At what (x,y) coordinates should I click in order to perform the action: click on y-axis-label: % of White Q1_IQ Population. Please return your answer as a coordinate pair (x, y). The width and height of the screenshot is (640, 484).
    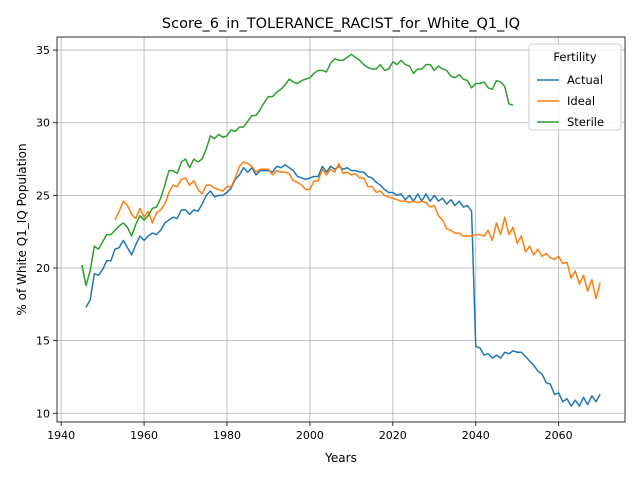
    Looking at the image, I should click on (22, 229).